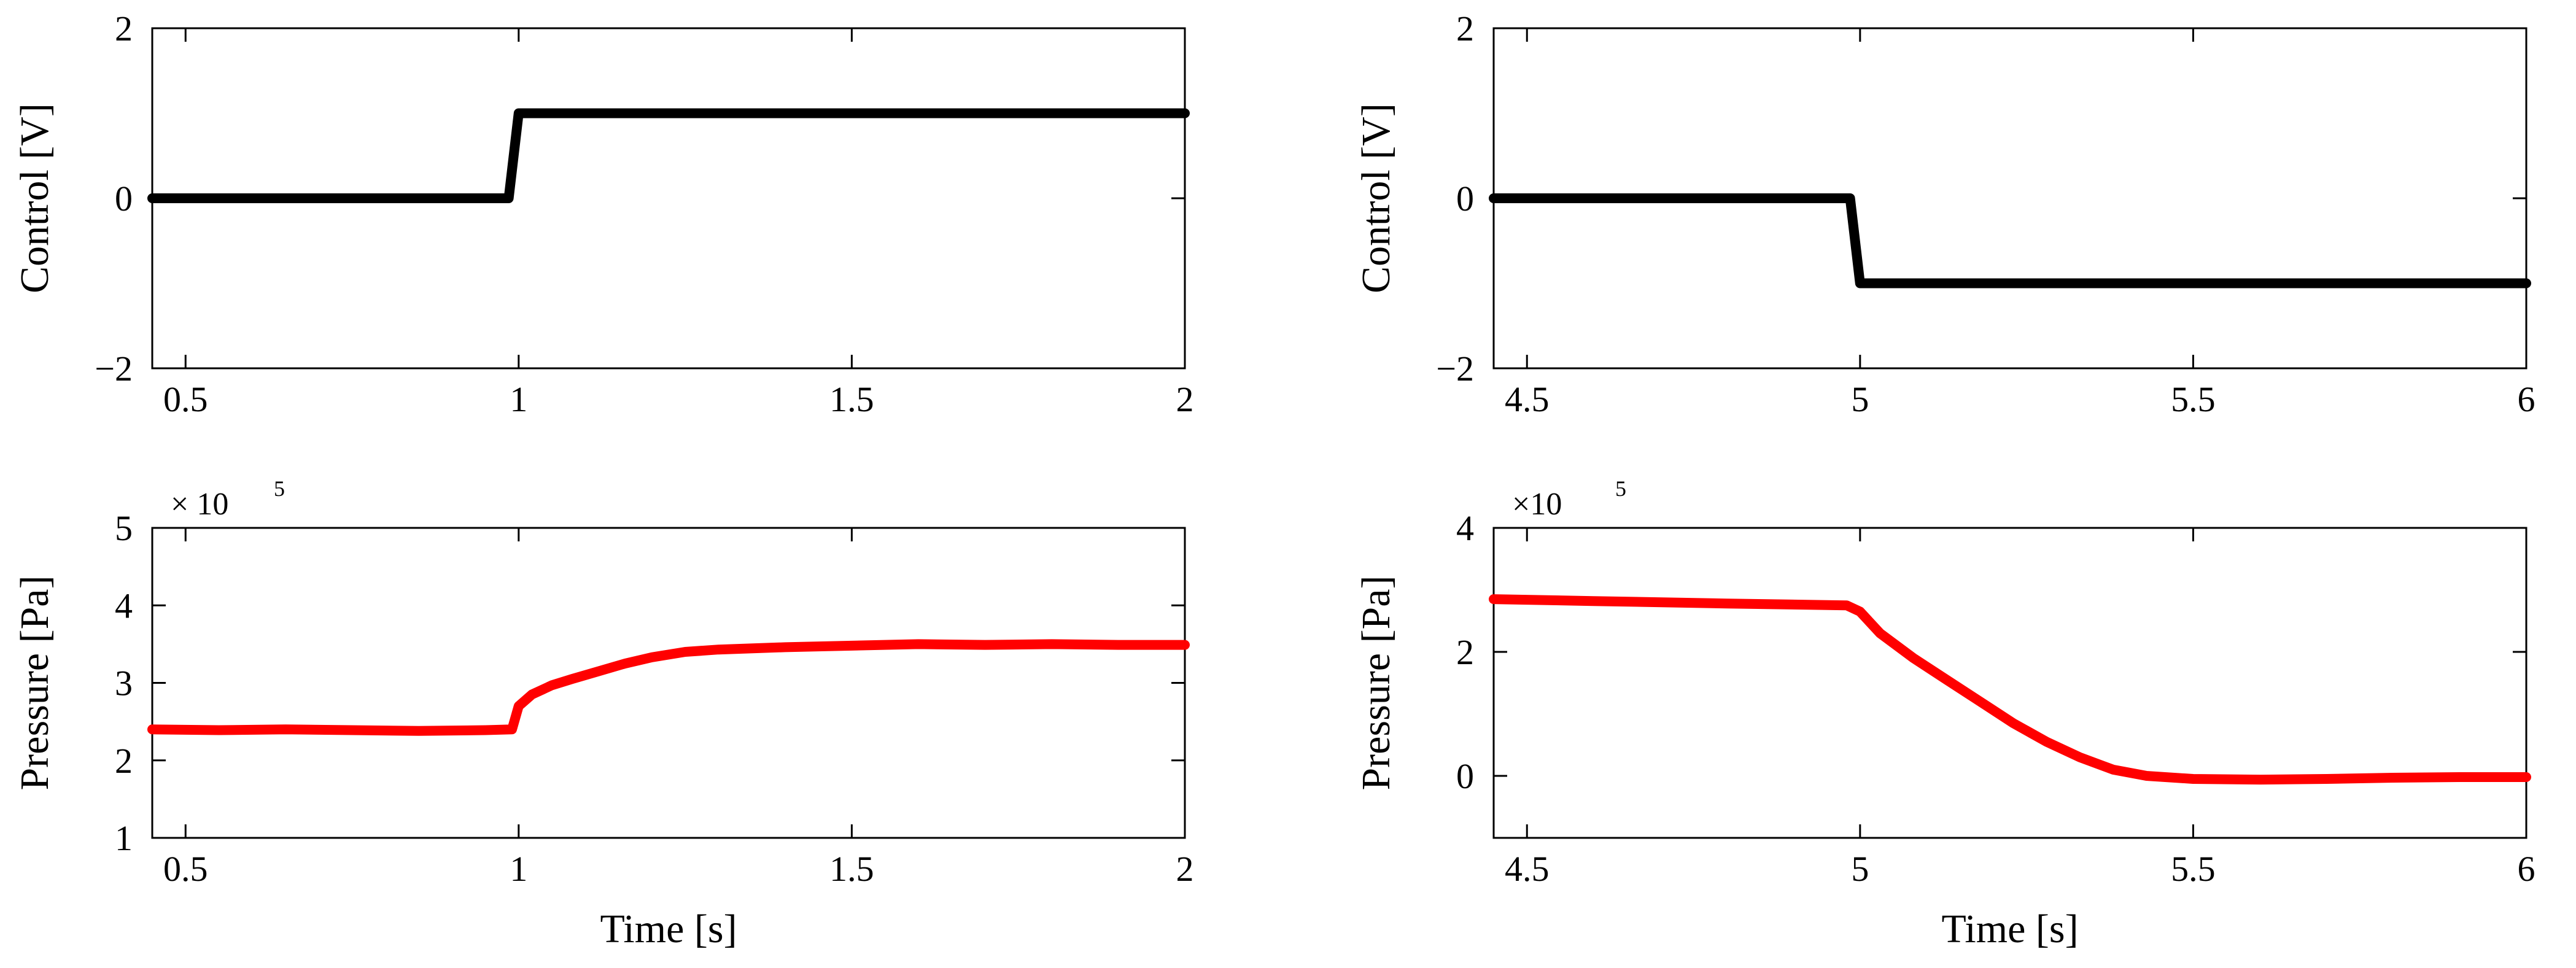  What do you see at coordinates (124, 838) in the screenshot?
I see `y-tick-label: 1` at bounding box center [124, 838].